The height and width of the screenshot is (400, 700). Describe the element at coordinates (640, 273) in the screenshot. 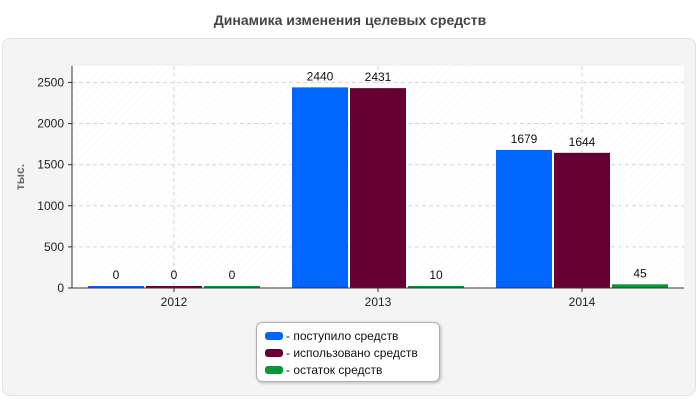

I see `data-label: 45` at that location.